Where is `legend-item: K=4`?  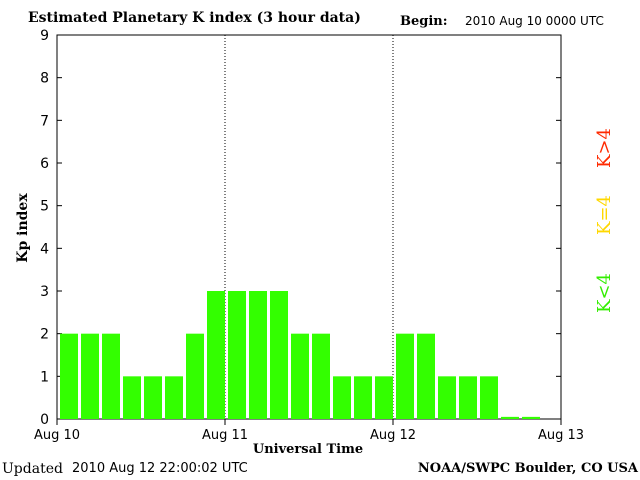 legend-item: K=4 is located at coordinates (604, 215).